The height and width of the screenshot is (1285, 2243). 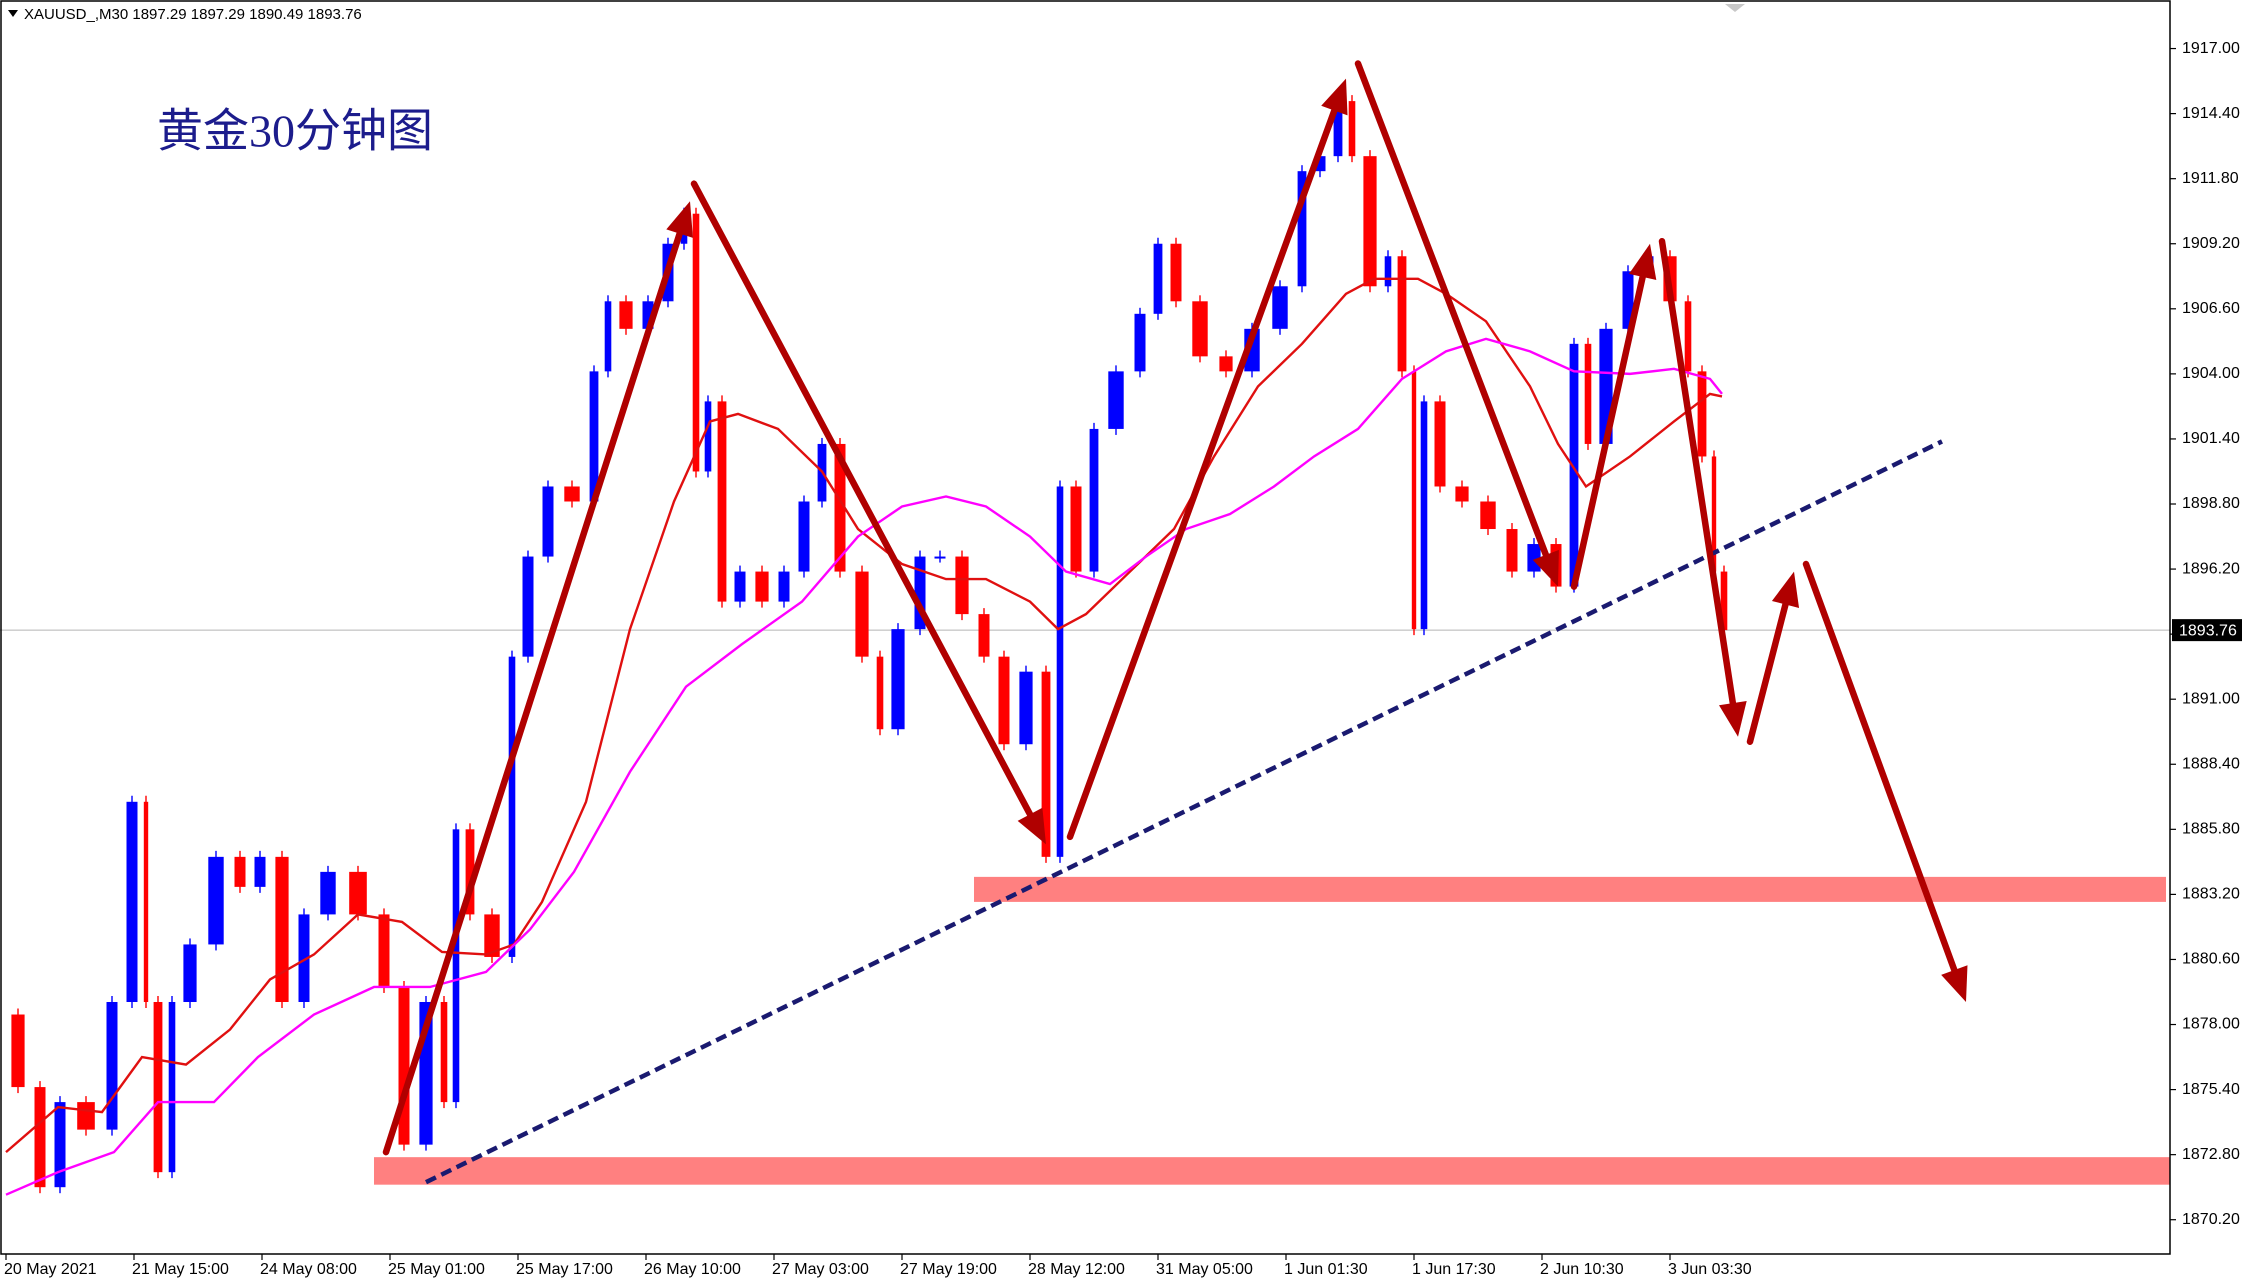 What do you see at coordinates (1454, 1269) in the screenshot?
I see `x-tick-label: 1 Jun 17:30` at bounding box center [1454, 1269].